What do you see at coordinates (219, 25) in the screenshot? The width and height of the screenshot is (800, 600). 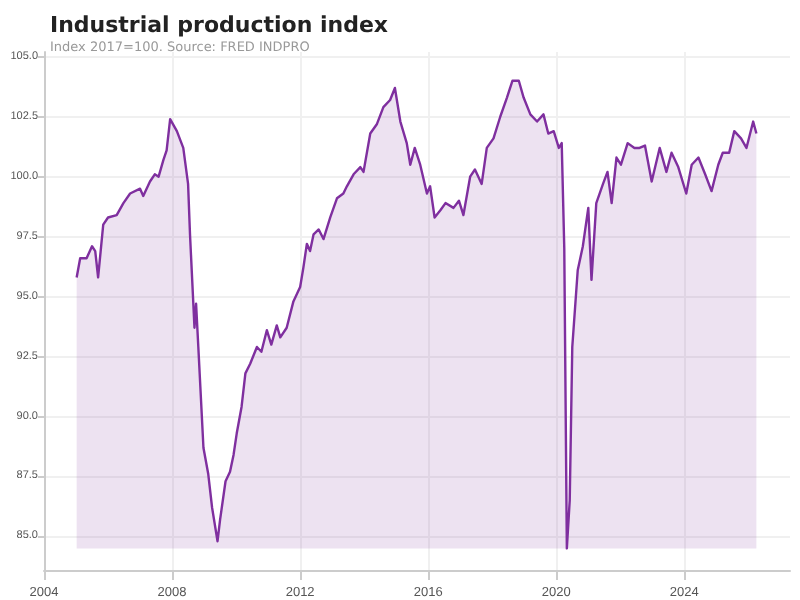 I see `chart-title: Industrial production index` at bounding box center [219, 25].